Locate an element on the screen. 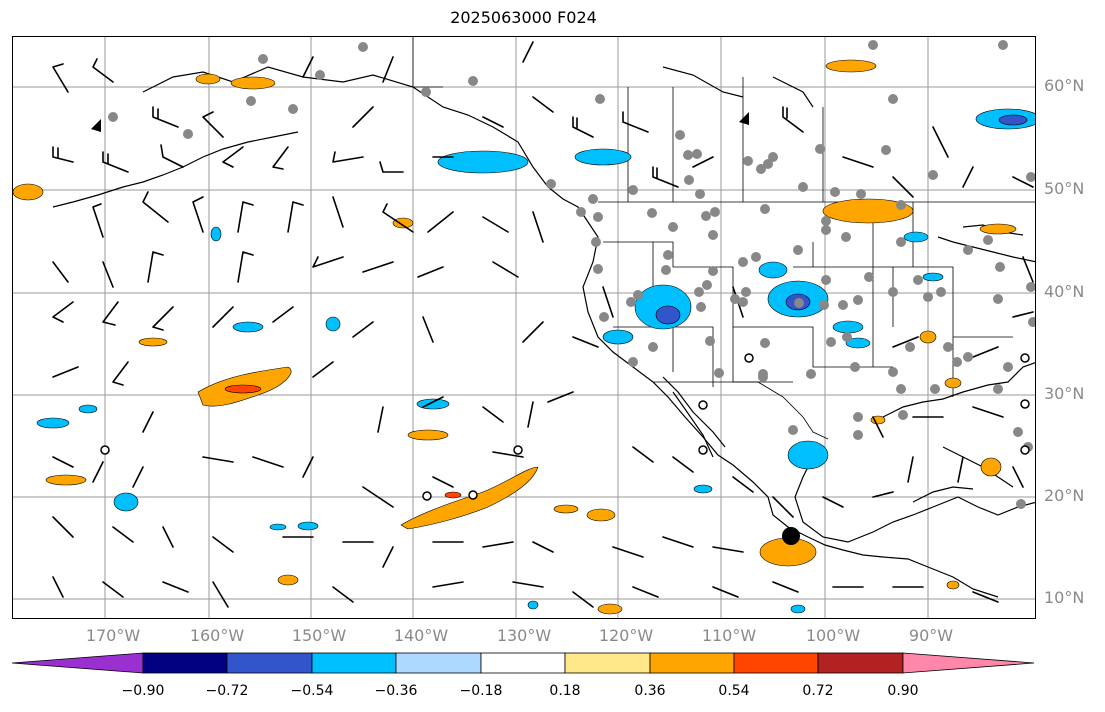 Image resolution: width=1105 pixels, height=712 pixels. lon-label-150w: 150°W is located at coordinates (319, 635).